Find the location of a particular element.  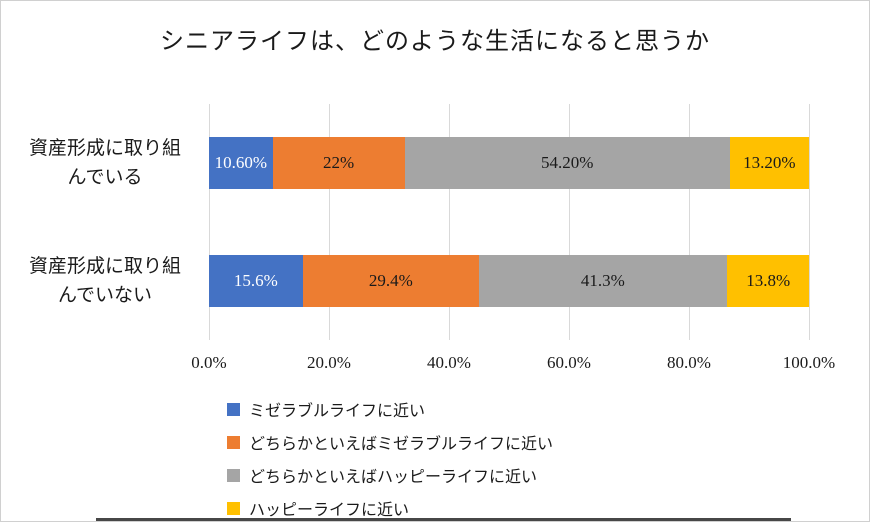

bar-row: 10.60% 22% 54.20% 13.20% is located at coordinates (509, 163).